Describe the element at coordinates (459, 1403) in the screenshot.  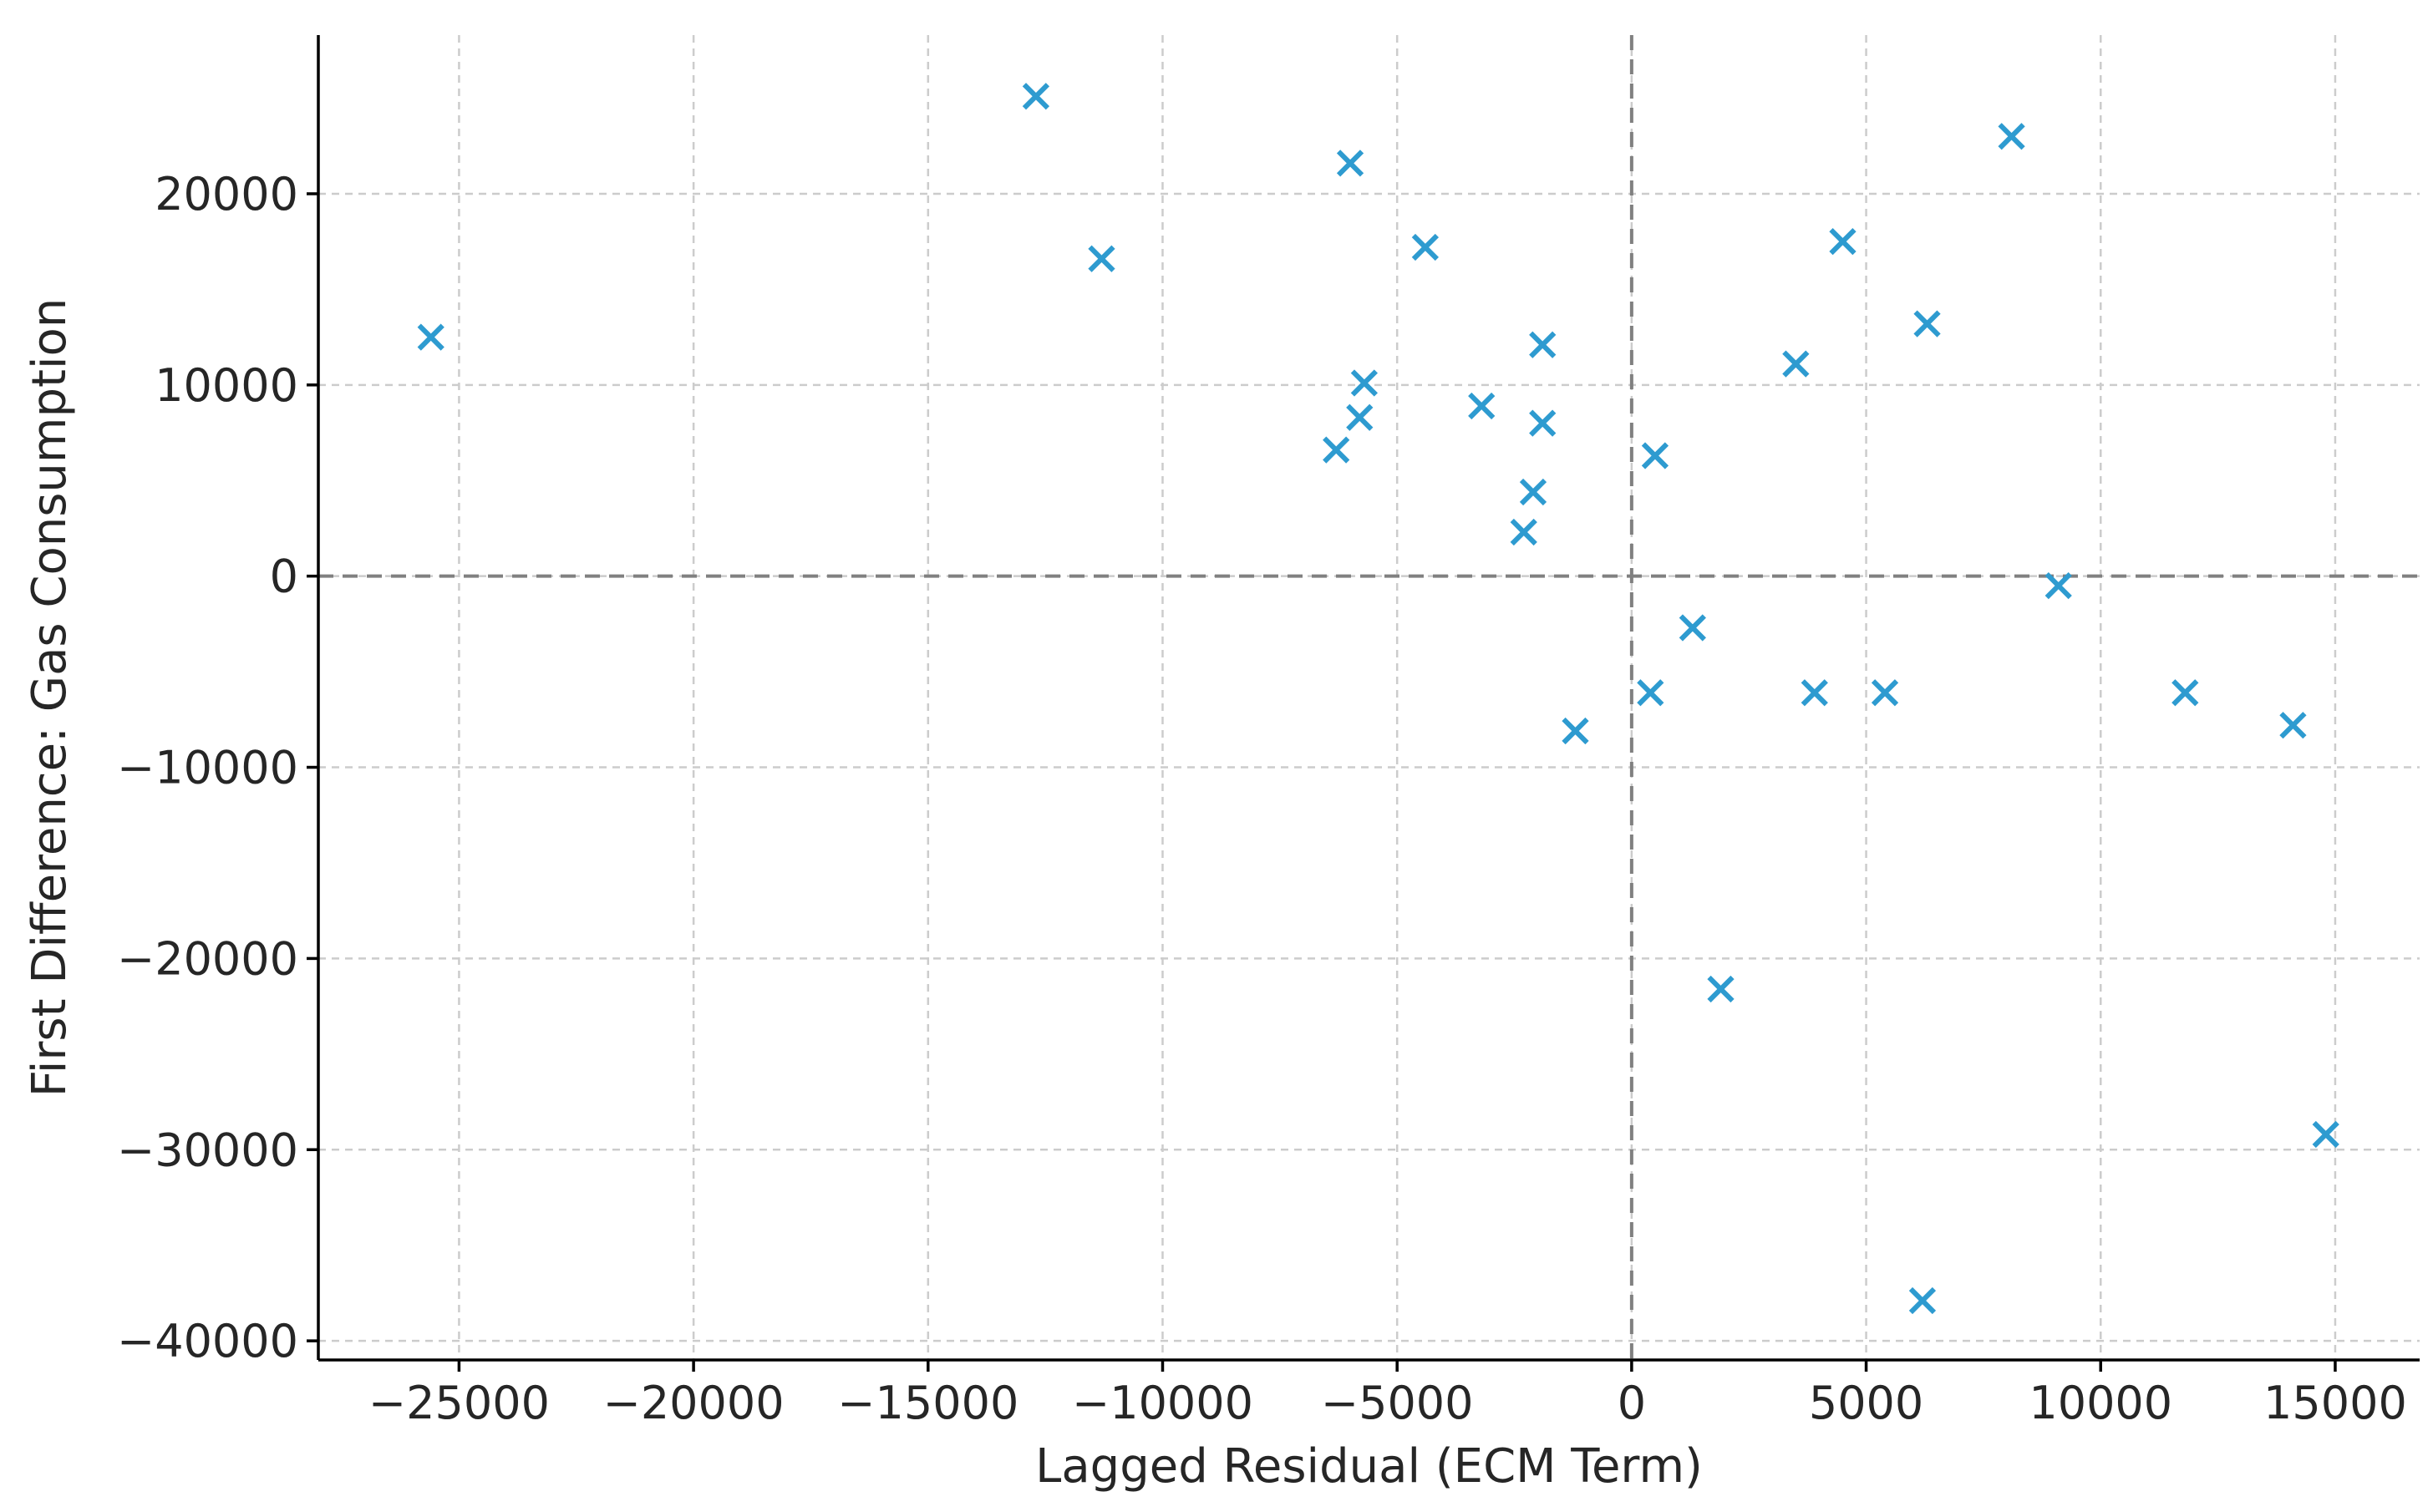
I see `x-tick-label: −25000` at that location.